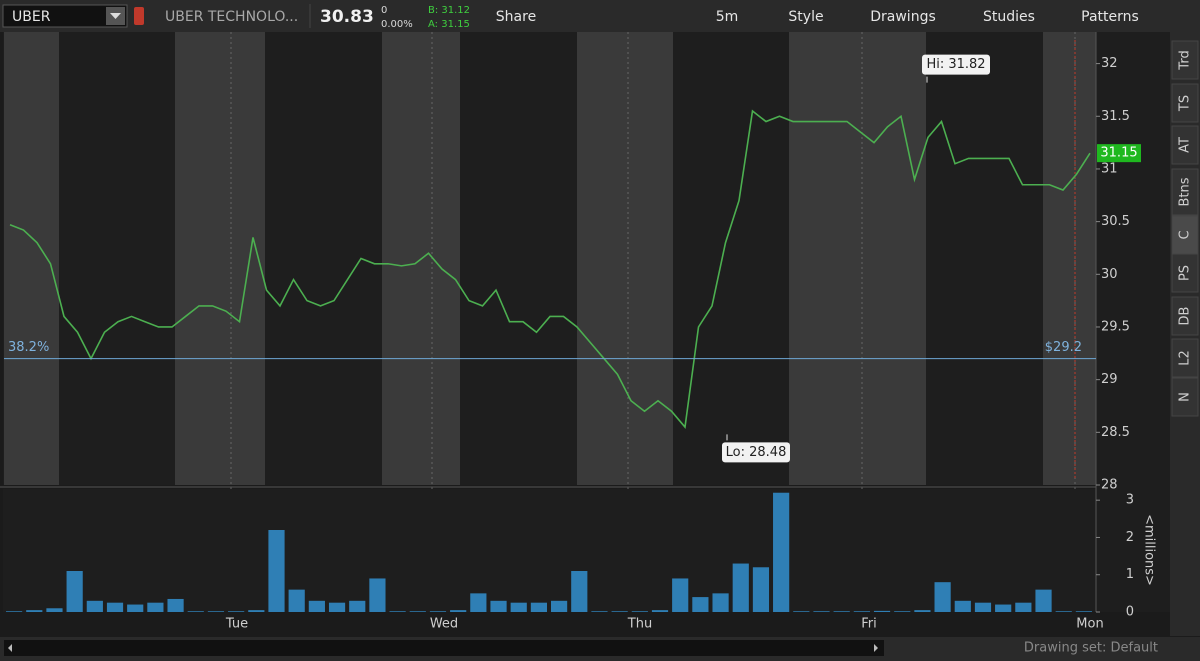 The height and width of the screenshot is (661, 1200). What do you see at coordinates (1185, 234) in the screenshot?
I see `side-tab-label: C` at bounding box center [1185, 234].